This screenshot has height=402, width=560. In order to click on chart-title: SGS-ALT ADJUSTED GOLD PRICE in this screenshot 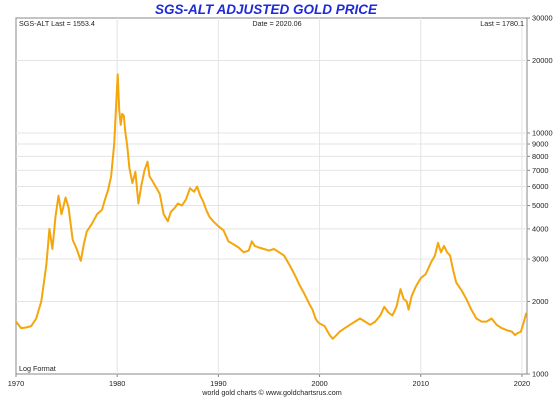, I will do `click(266, 9)`.